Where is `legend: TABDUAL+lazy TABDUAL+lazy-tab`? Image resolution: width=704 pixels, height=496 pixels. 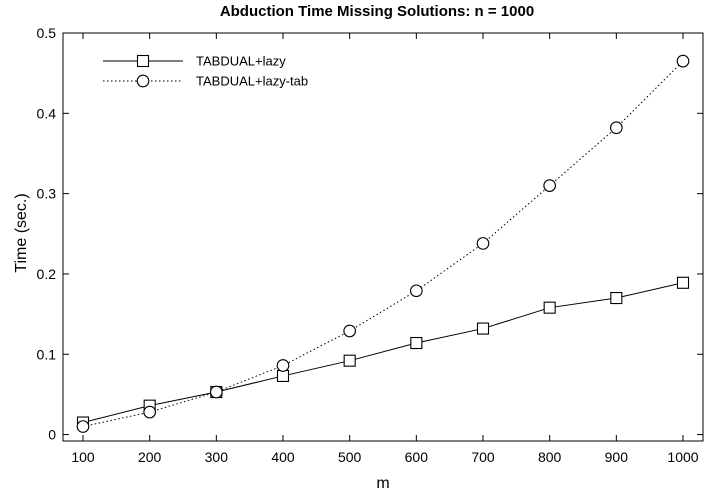
legend: TABDUAL+lazy TABDUAL+lazy-tab is located at coordinates (205, 71).